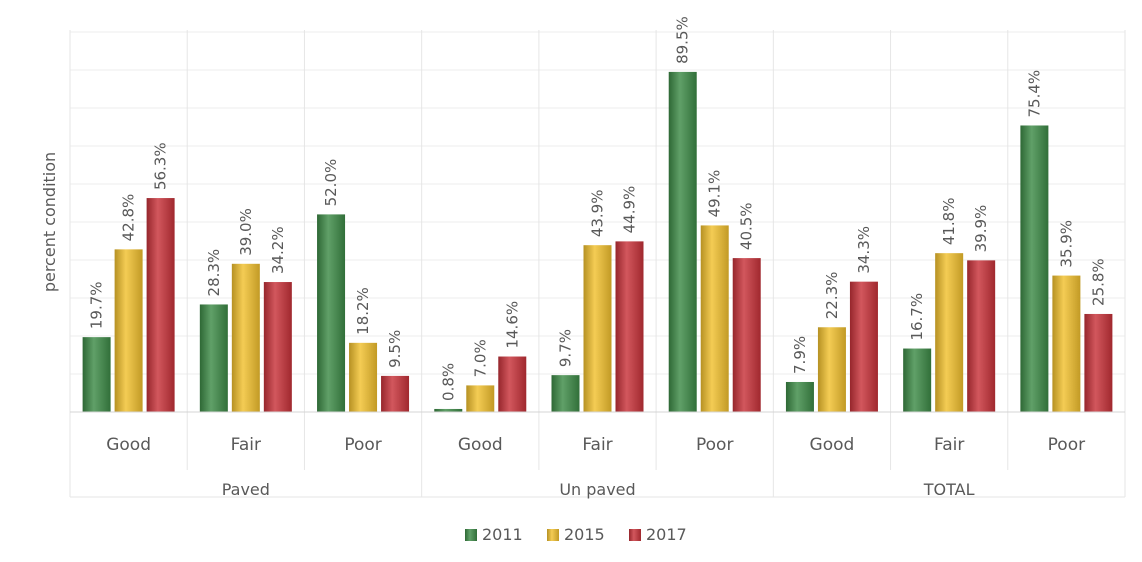 This screenshot has width=1142, height=562. I want to click on data-label: 28.3%, so click(214, 273).